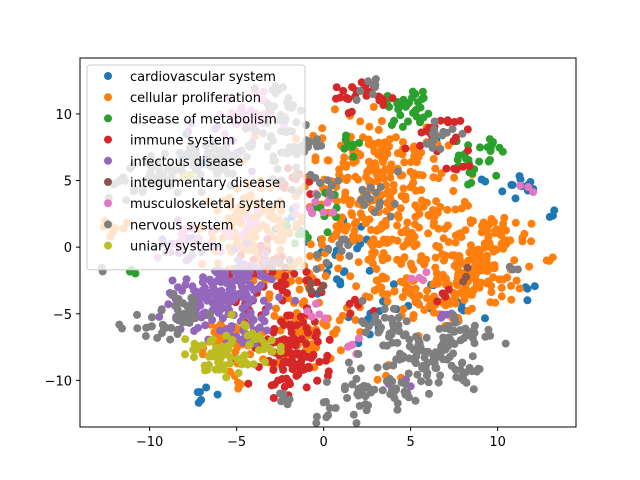 This screenshot has height=480, width=640. What do you see at coordinates (108, 245) in the screenshot?
I see `legend-marker` at bounding box center [108, 245].